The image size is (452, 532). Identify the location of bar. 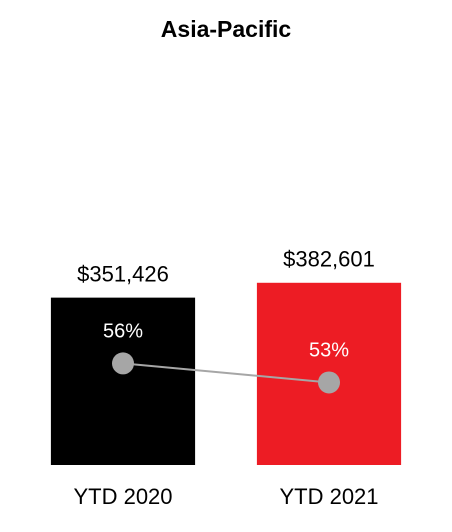
(123, 381).